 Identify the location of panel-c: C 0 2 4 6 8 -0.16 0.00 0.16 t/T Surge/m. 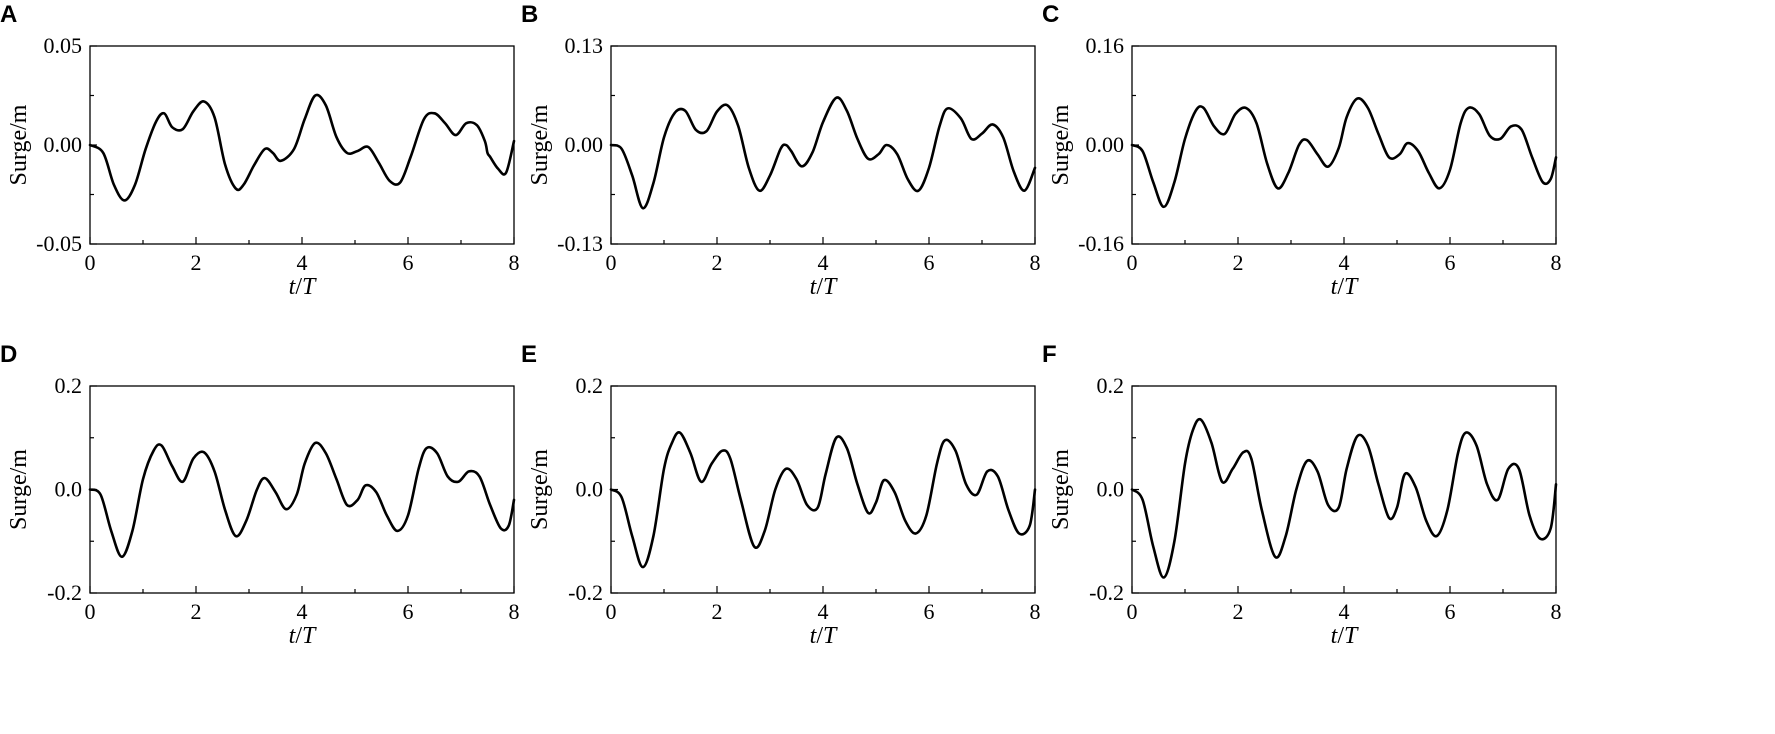
(1302, 150).